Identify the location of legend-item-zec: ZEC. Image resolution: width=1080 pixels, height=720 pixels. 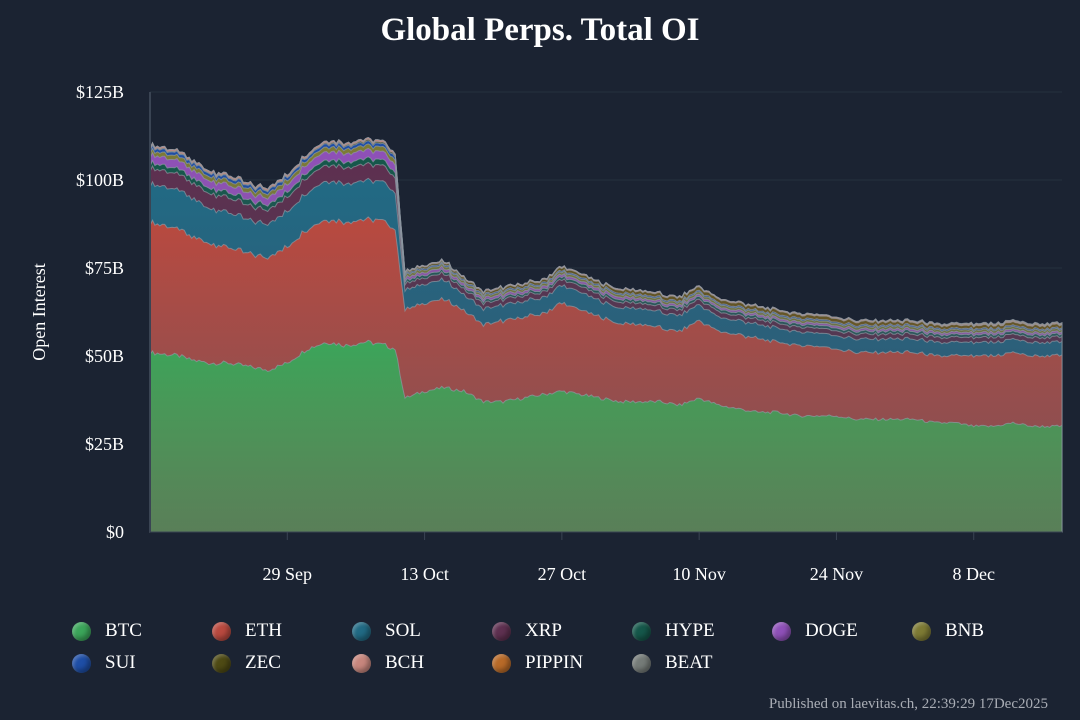
(246, 663).